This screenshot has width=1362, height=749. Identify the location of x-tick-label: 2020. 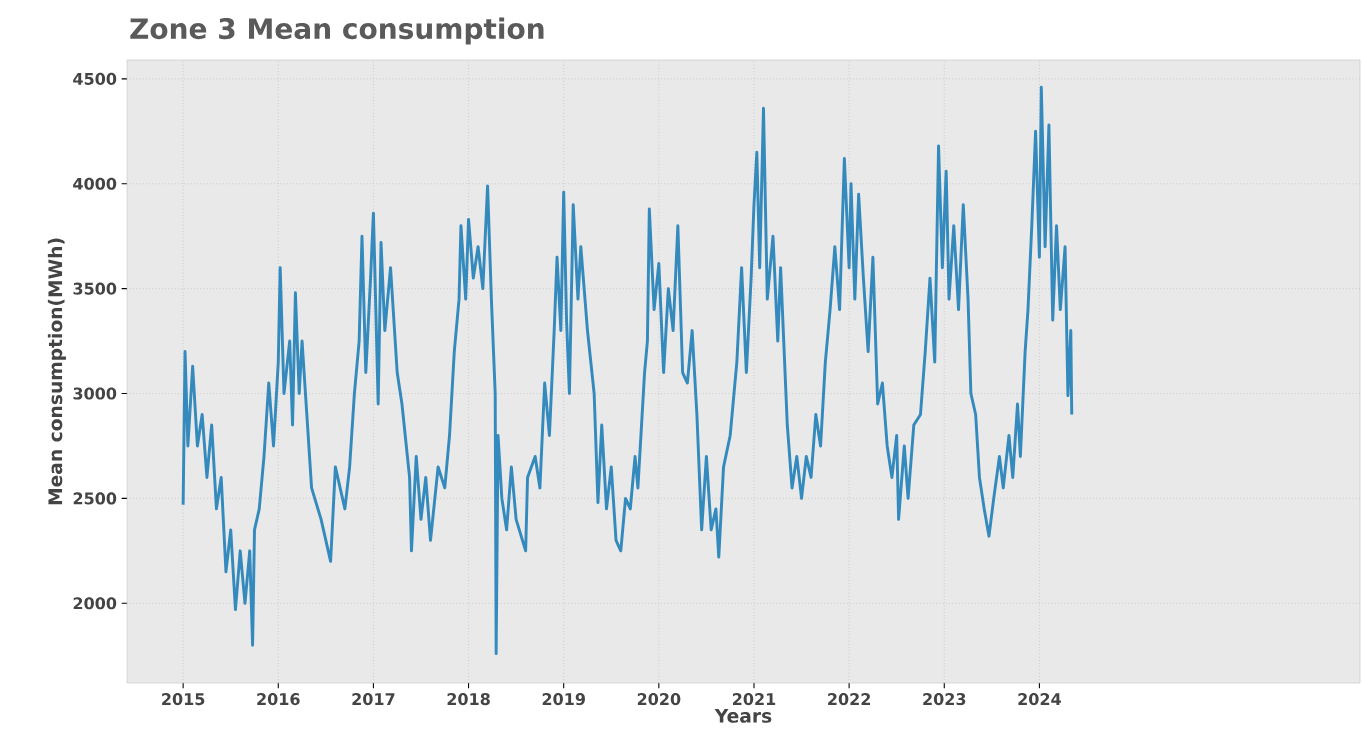
(659, 699).